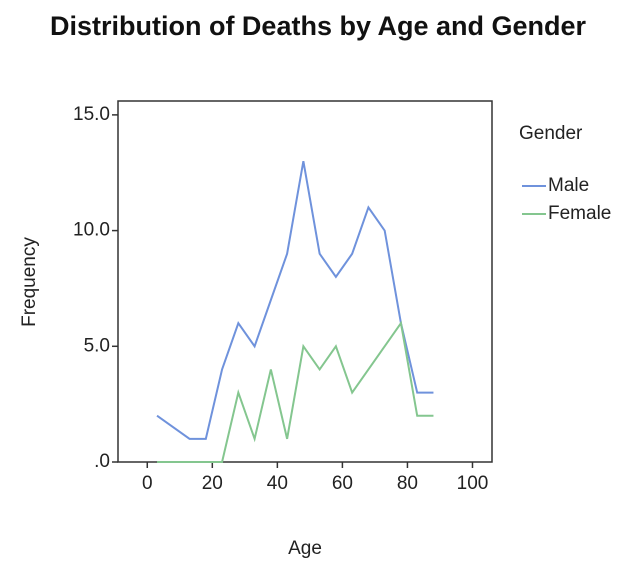  I want to click on y-tick-label: 15.0, so click(91, 114).